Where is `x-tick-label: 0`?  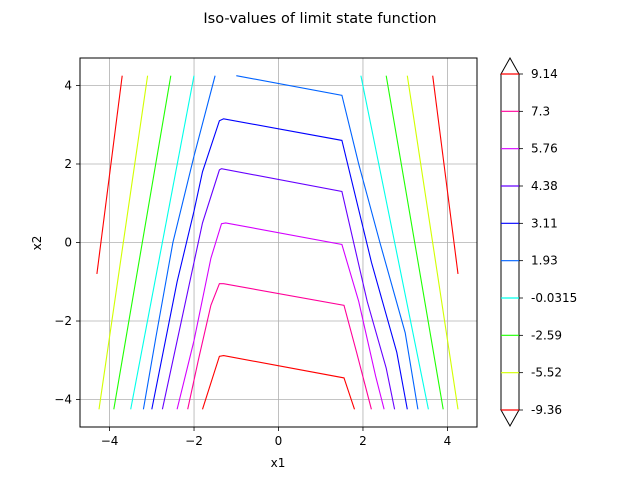 x-tick-label: 0 is located at coordinates (279, 441).